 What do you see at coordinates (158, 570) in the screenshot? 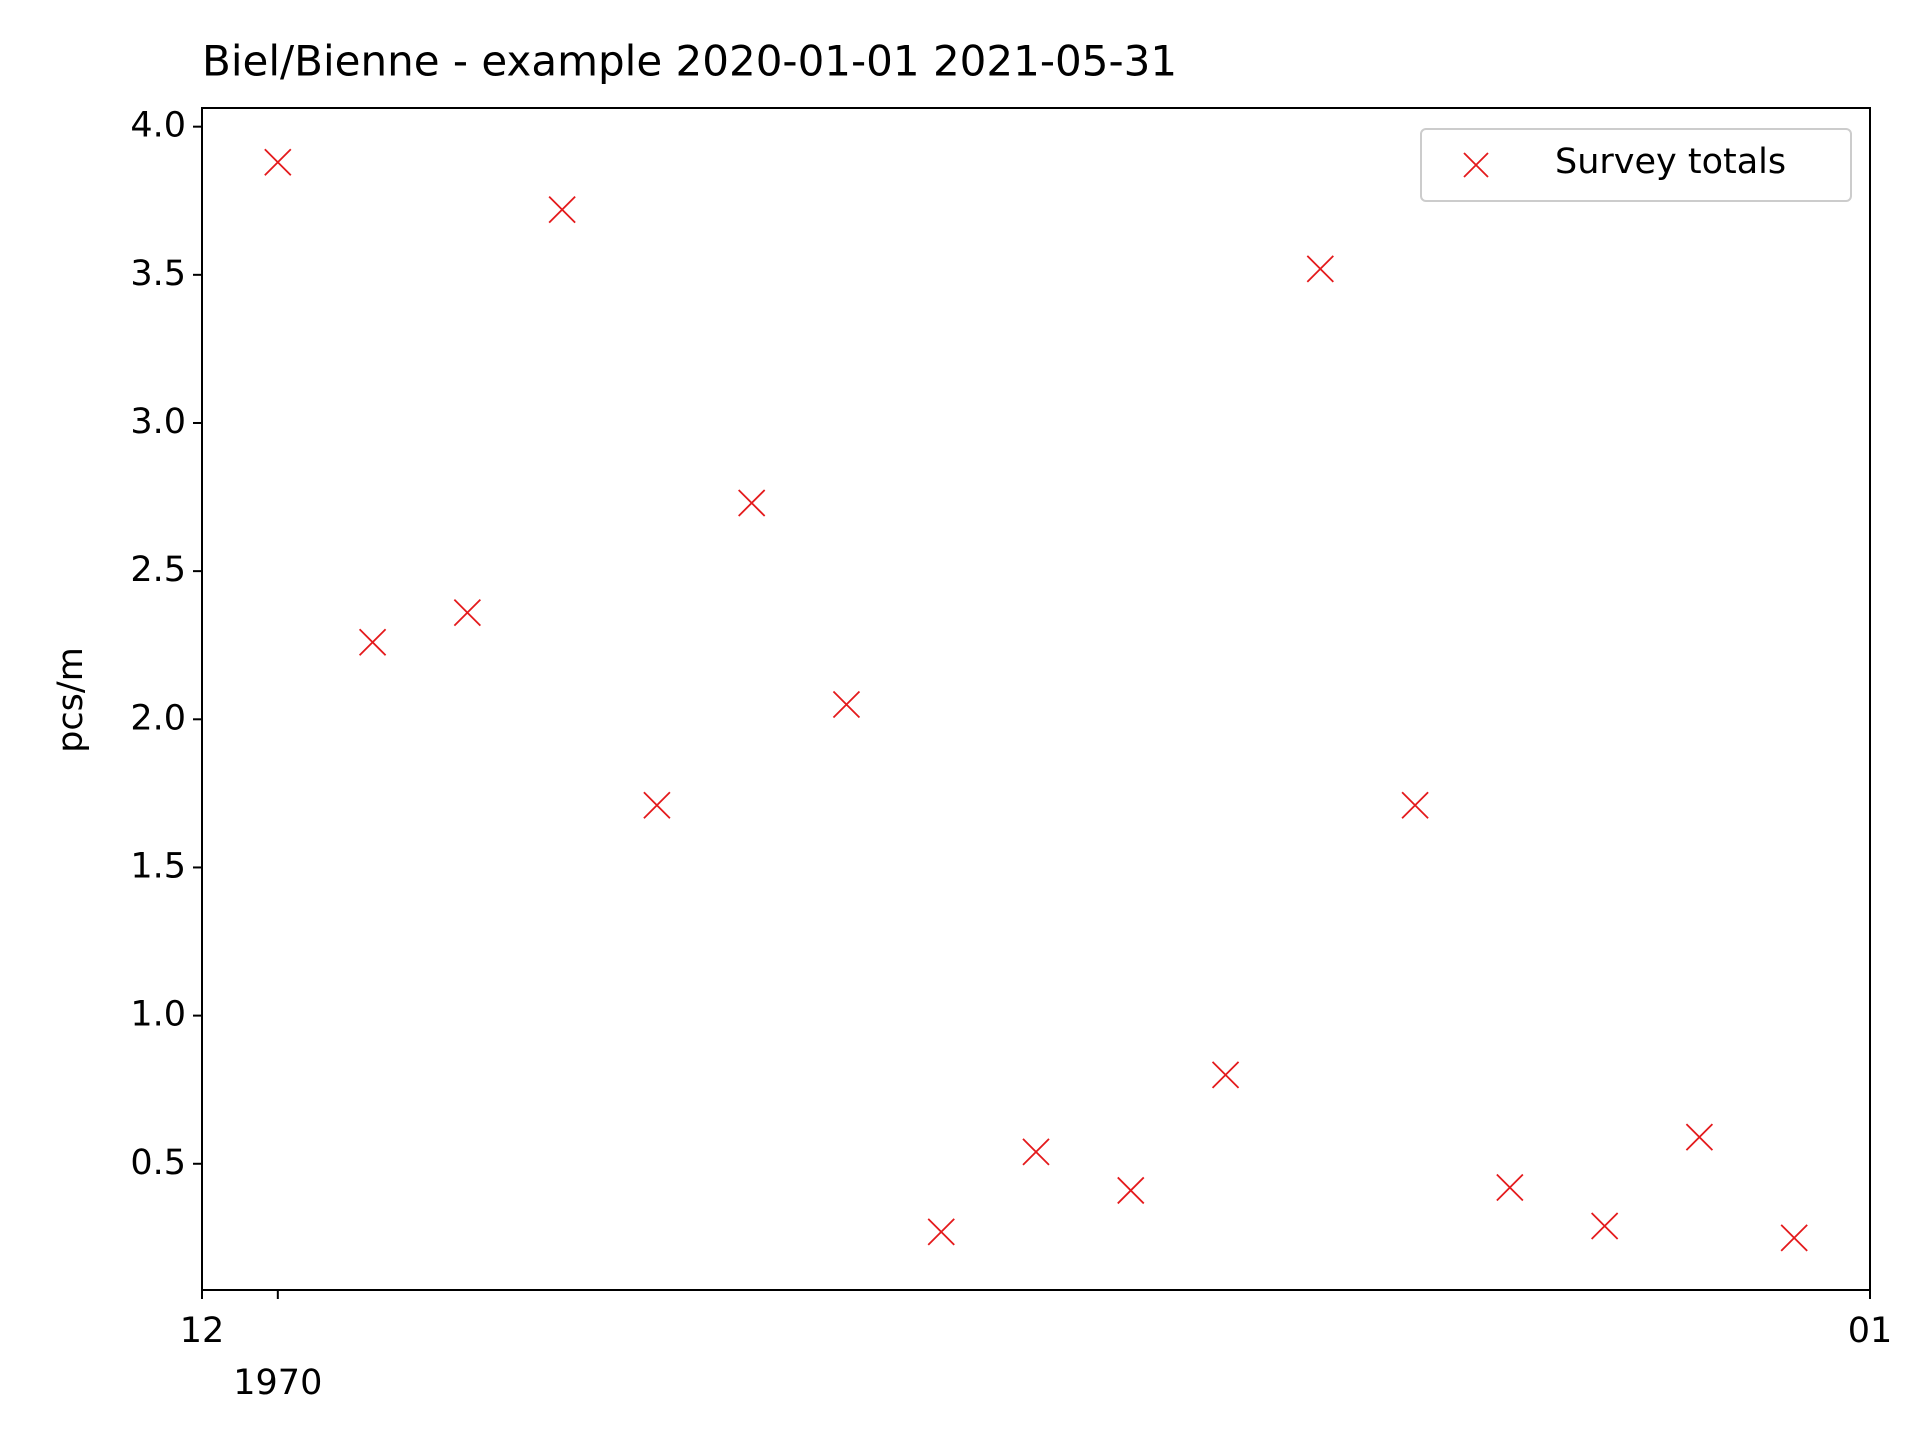
I see `y-tick-label: 2.5` at bounding box center [158, 570].